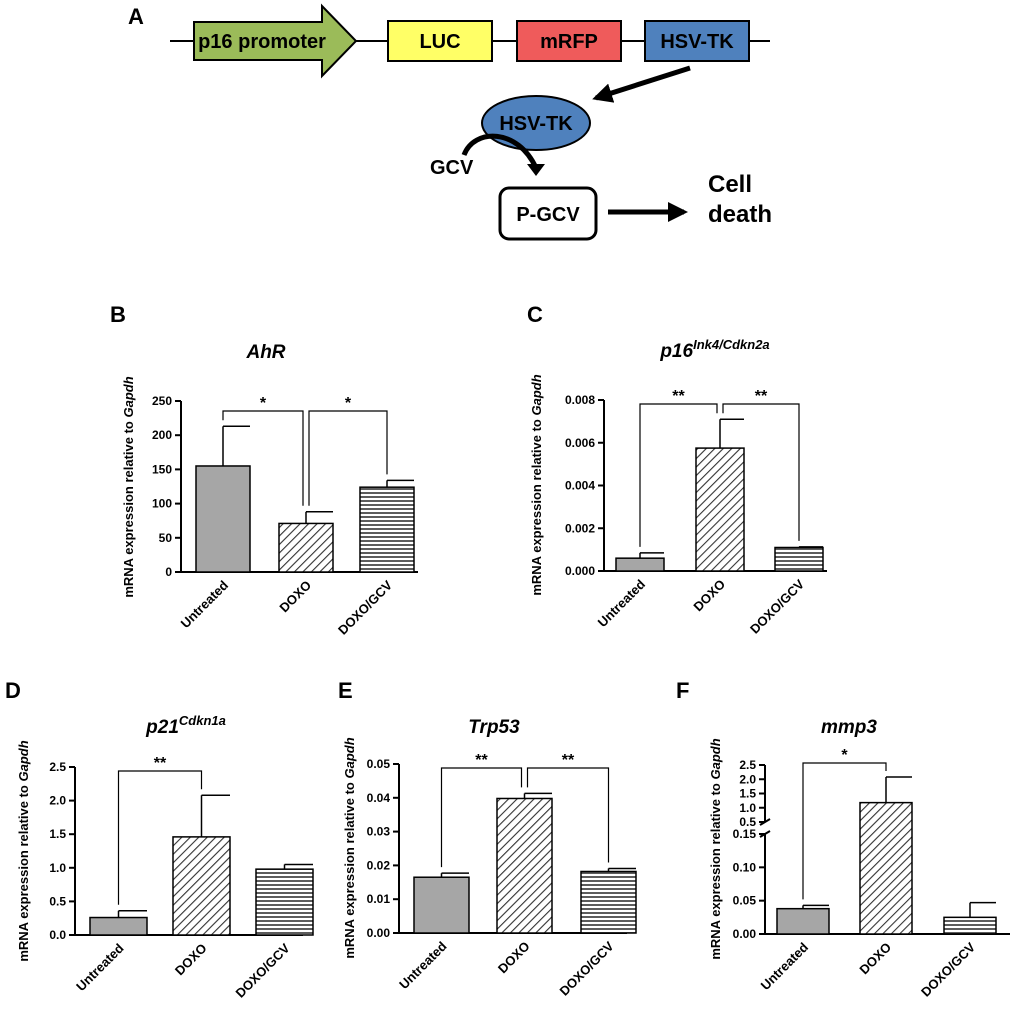  What do you see at coordinates (379, 865) in the screenshot?
I see `y-tick-label: 0.02` at bounding box center [379, 865].